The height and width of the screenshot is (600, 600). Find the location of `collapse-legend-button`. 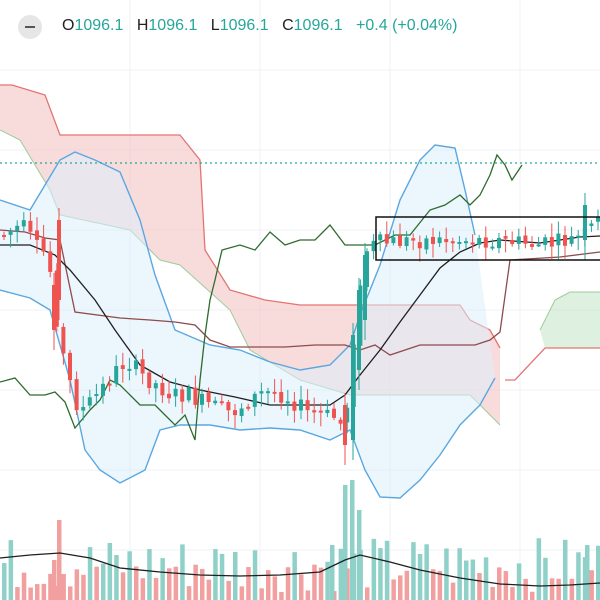

collapse-legend-button is located at coordinates (30, 27).